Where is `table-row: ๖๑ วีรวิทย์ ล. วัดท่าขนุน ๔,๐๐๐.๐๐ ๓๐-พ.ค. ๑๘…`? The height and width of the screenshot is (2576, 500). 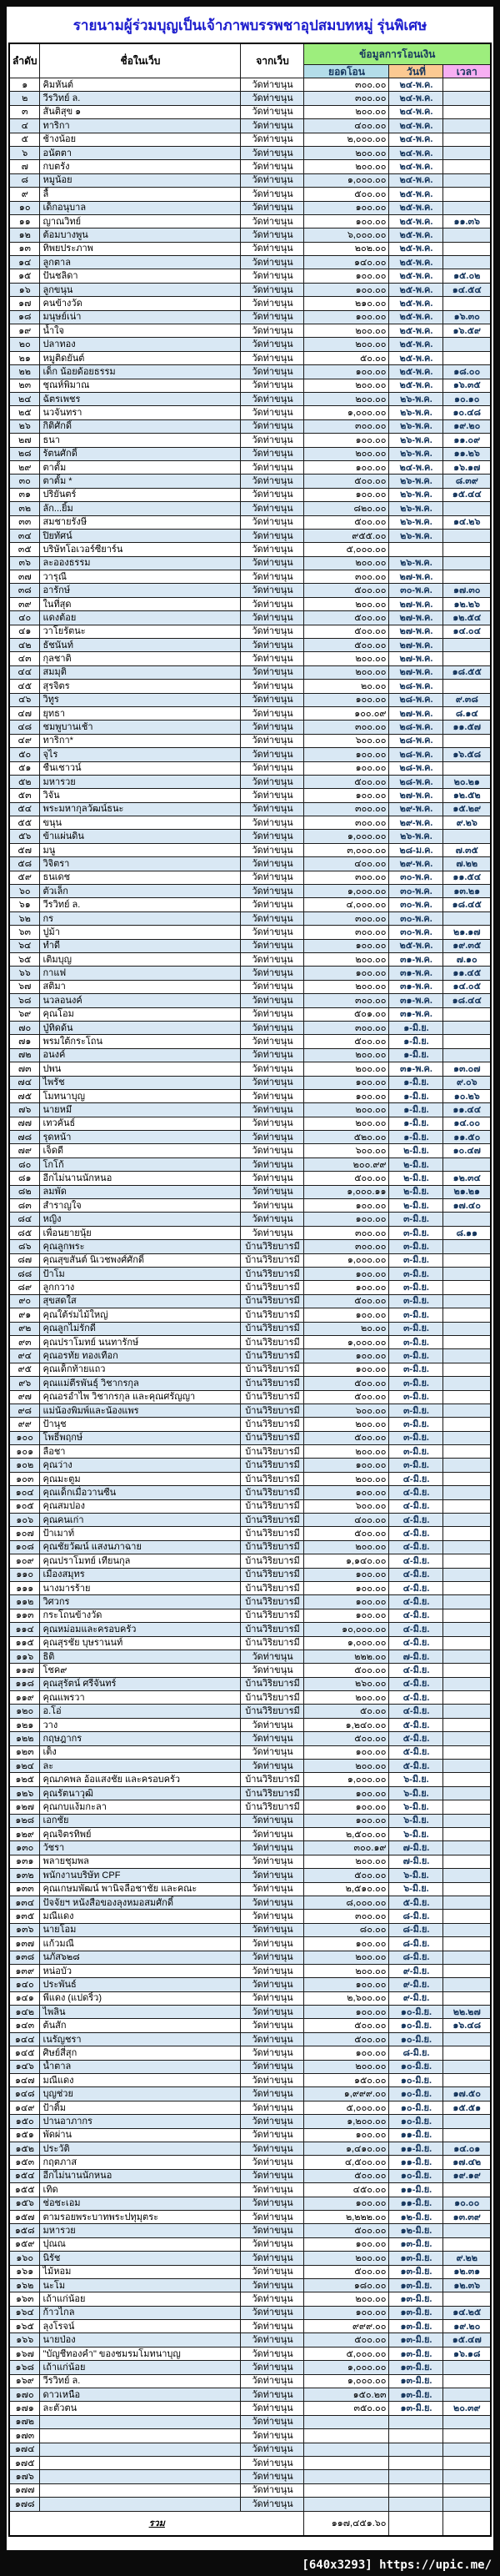
table-row: ๖๑ วีรวิทย์ ล. วัดท่าขนุน ๔,๐๐๐.๐๐ ๓๐-พ.ค. ๑๘… is located at coordinates (250, 904).